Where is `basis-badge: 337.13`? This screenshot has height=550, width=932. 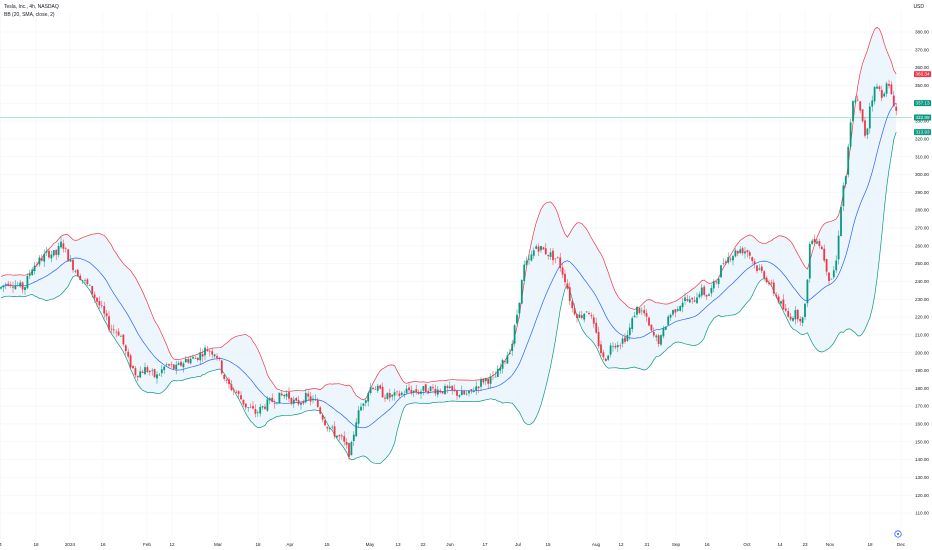
basis-badge: 337.13 is located at coordinates (922, 103).